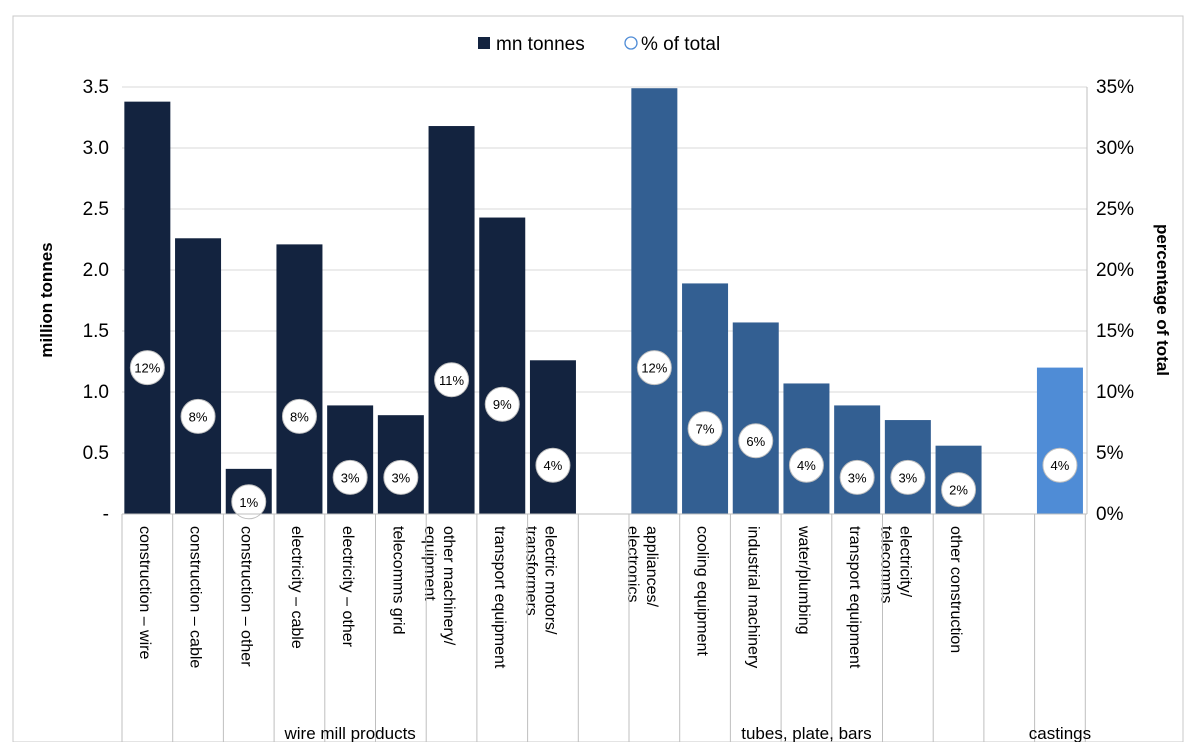  What do you see at coordinates (96, 453) in the screenshot?
I see `y-left-tick-label: 0.5` at bounding box center [96, 453].